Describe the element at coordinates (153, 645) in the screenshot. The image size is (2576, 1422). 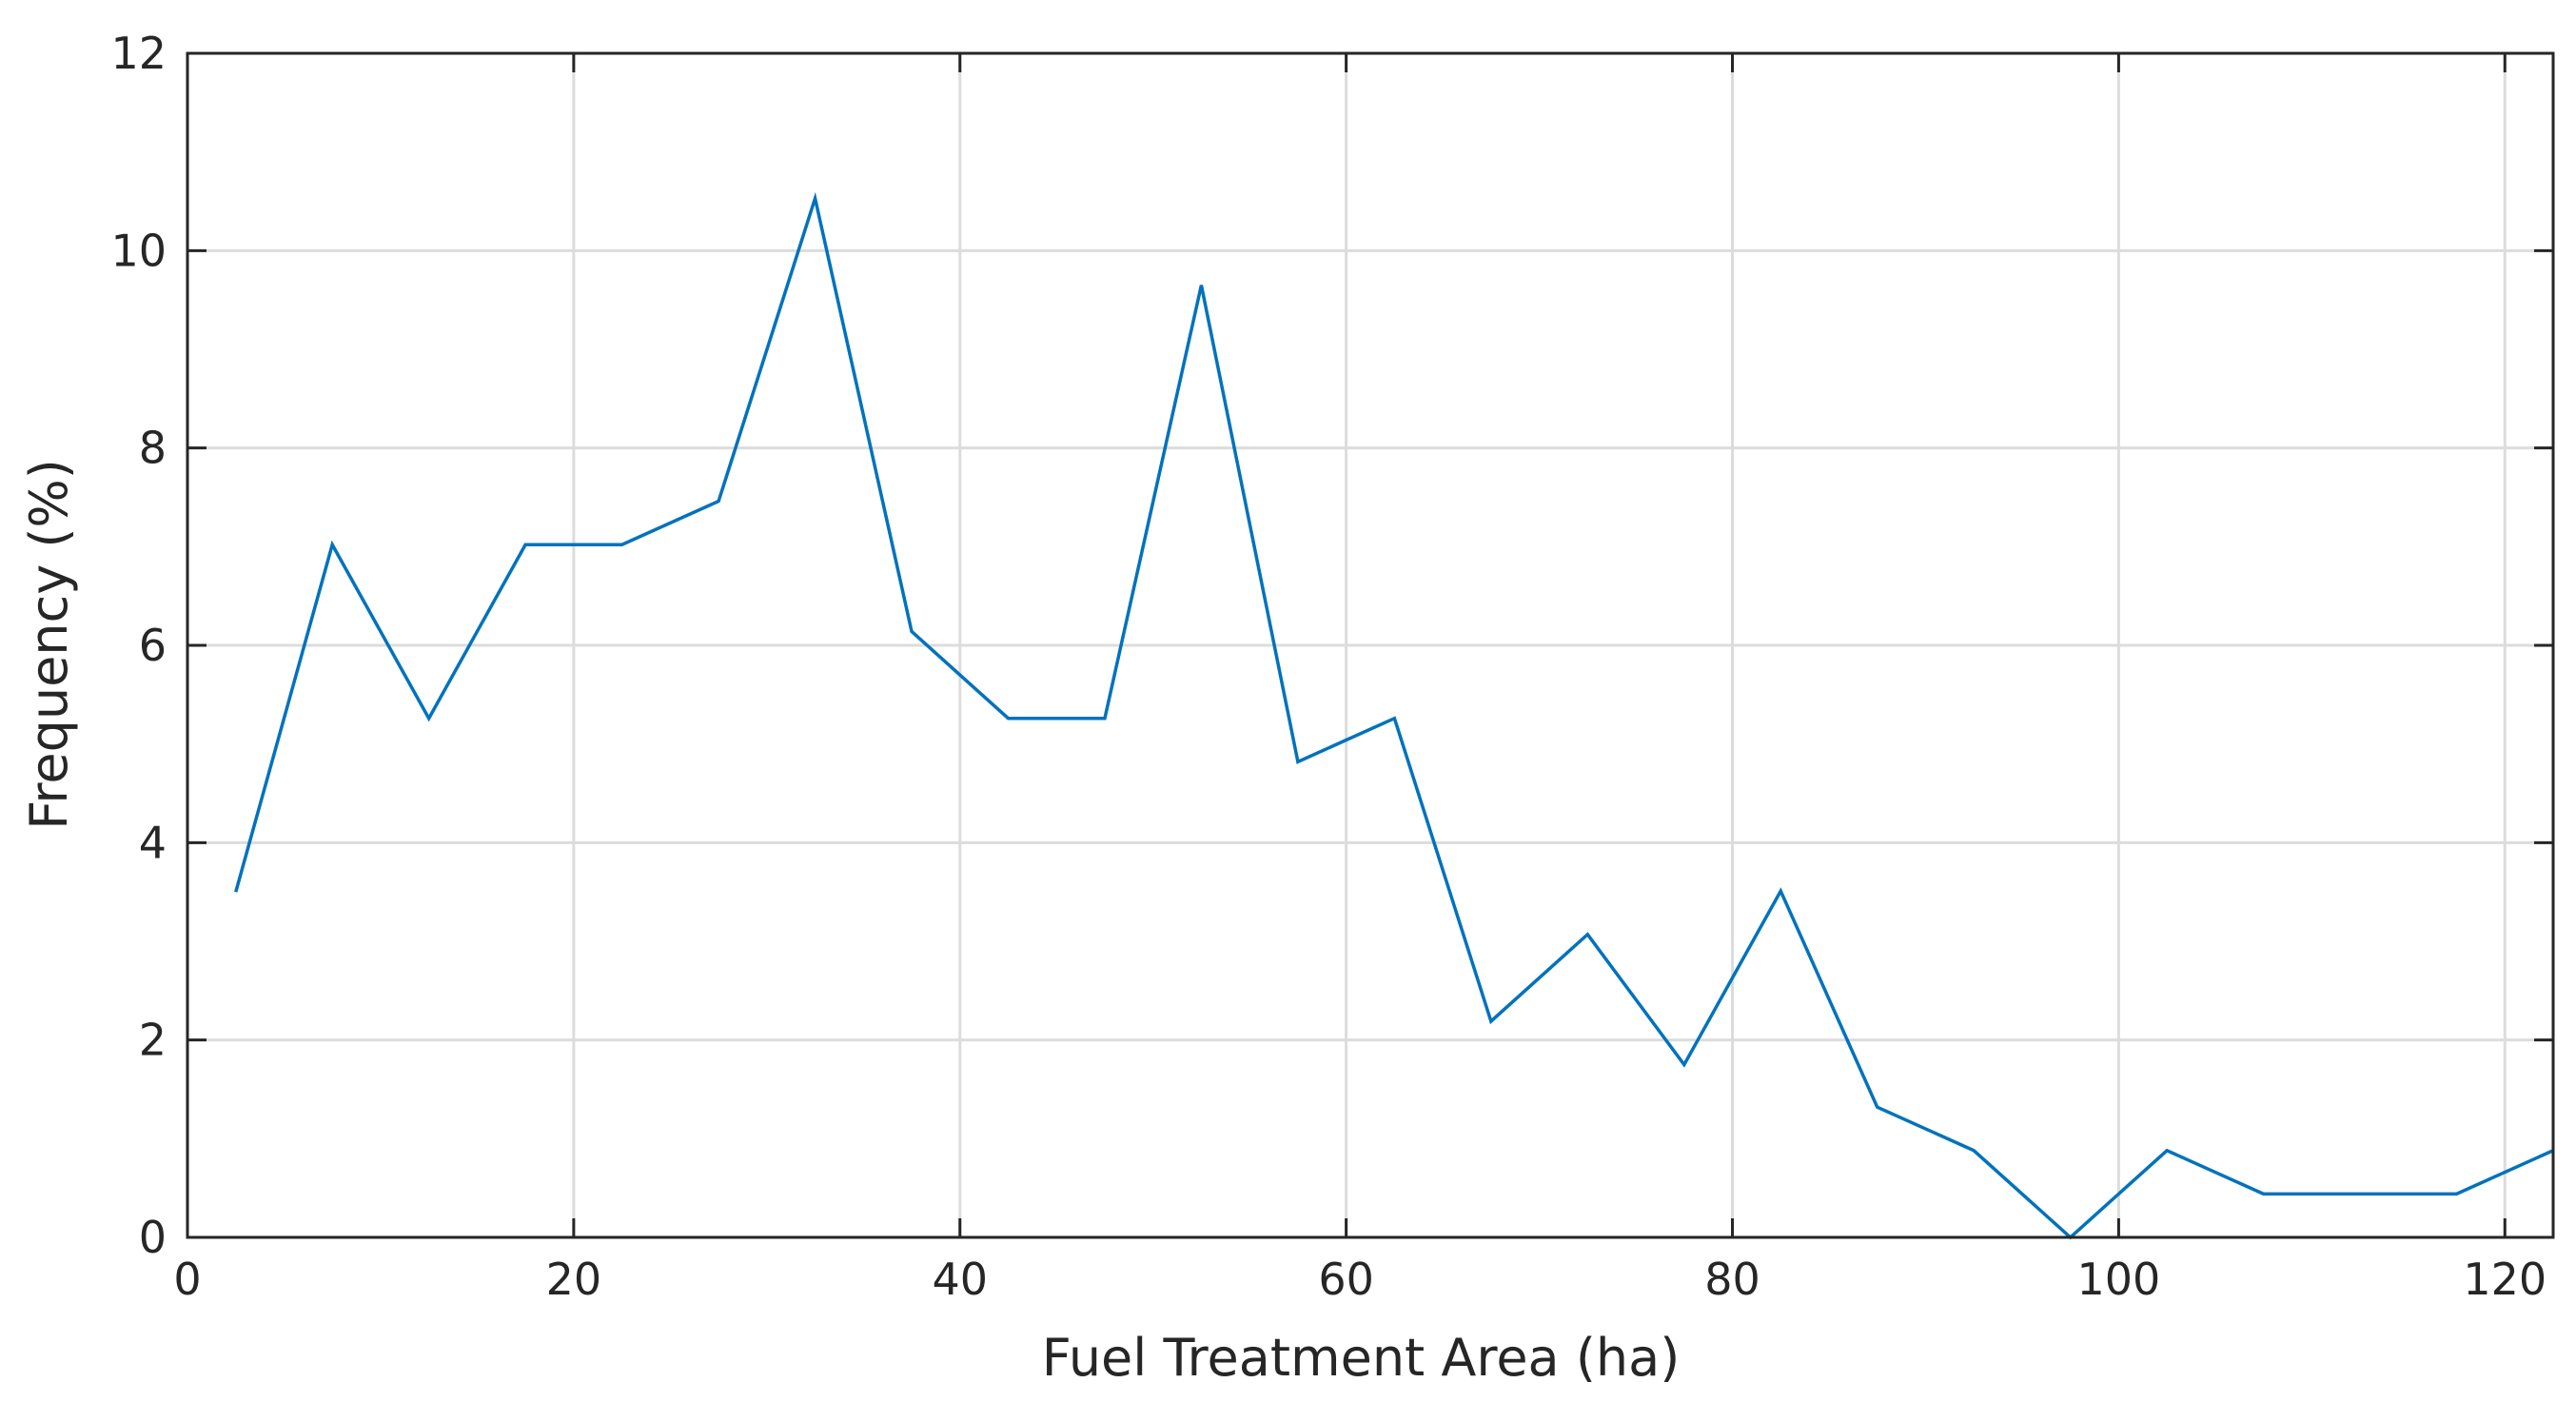
I see `y-tick-label: 6` at that location.